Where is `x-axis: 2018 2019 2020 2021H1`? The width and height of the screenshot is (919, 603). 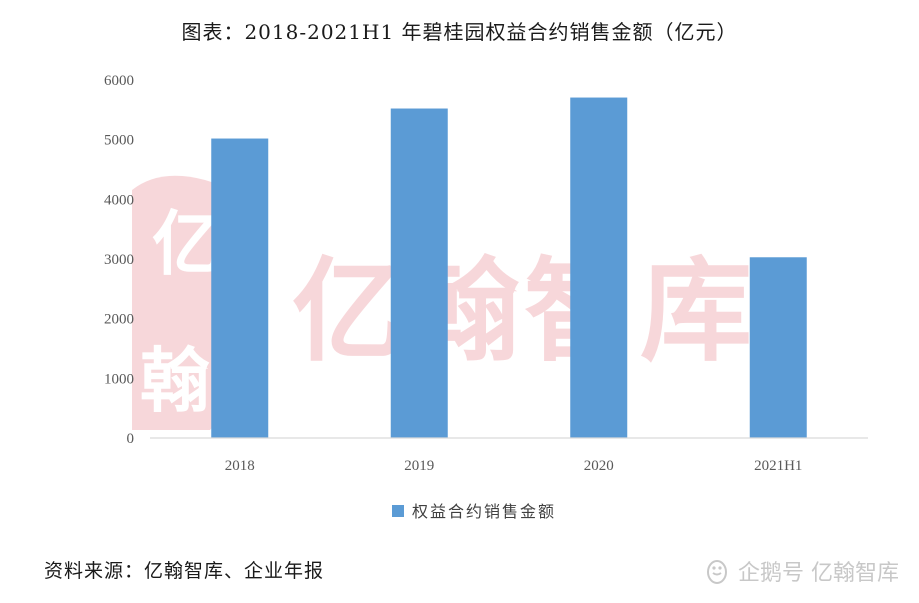
x-axis: 2018 2019 2020 2021H1 is located at coordinates (514, 466).